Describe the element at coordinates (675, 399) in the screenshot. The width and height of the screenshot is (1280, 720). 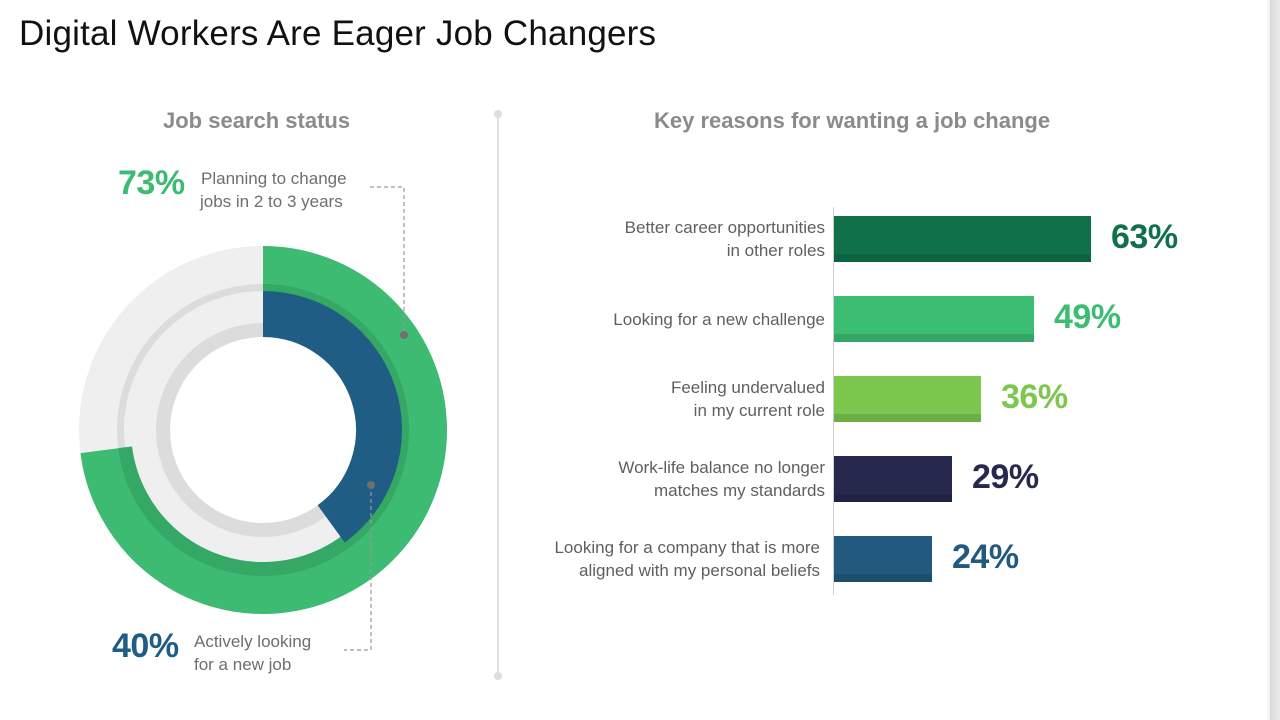
I see `bar-category-label-3: Feeling undervalued in my current role` at that location.